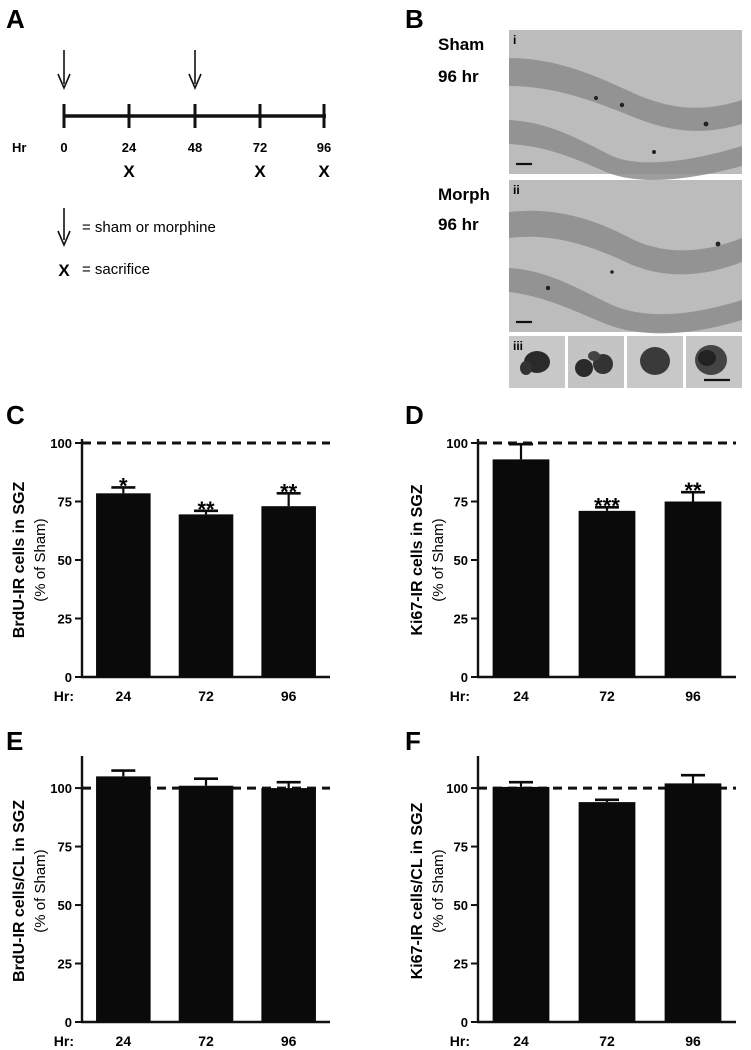 This screenshot has width=751, height=1050. Describe the element at coordinates (194, 116) in the screenshot. I see `timeline-ticks` at that location.